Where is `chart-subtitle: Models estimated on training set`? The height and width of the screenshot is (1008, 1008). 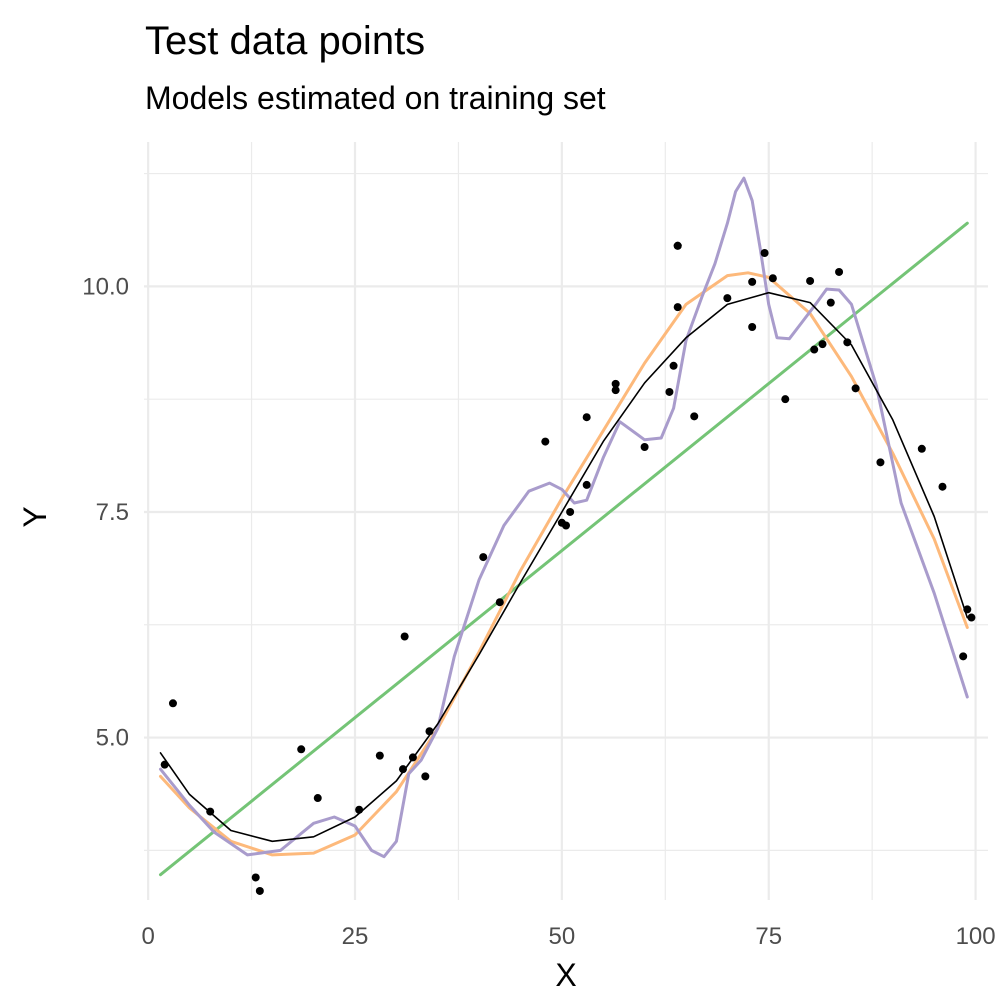
chart-subtitle: Models estimated on training set is located at coordinates (375, 98).